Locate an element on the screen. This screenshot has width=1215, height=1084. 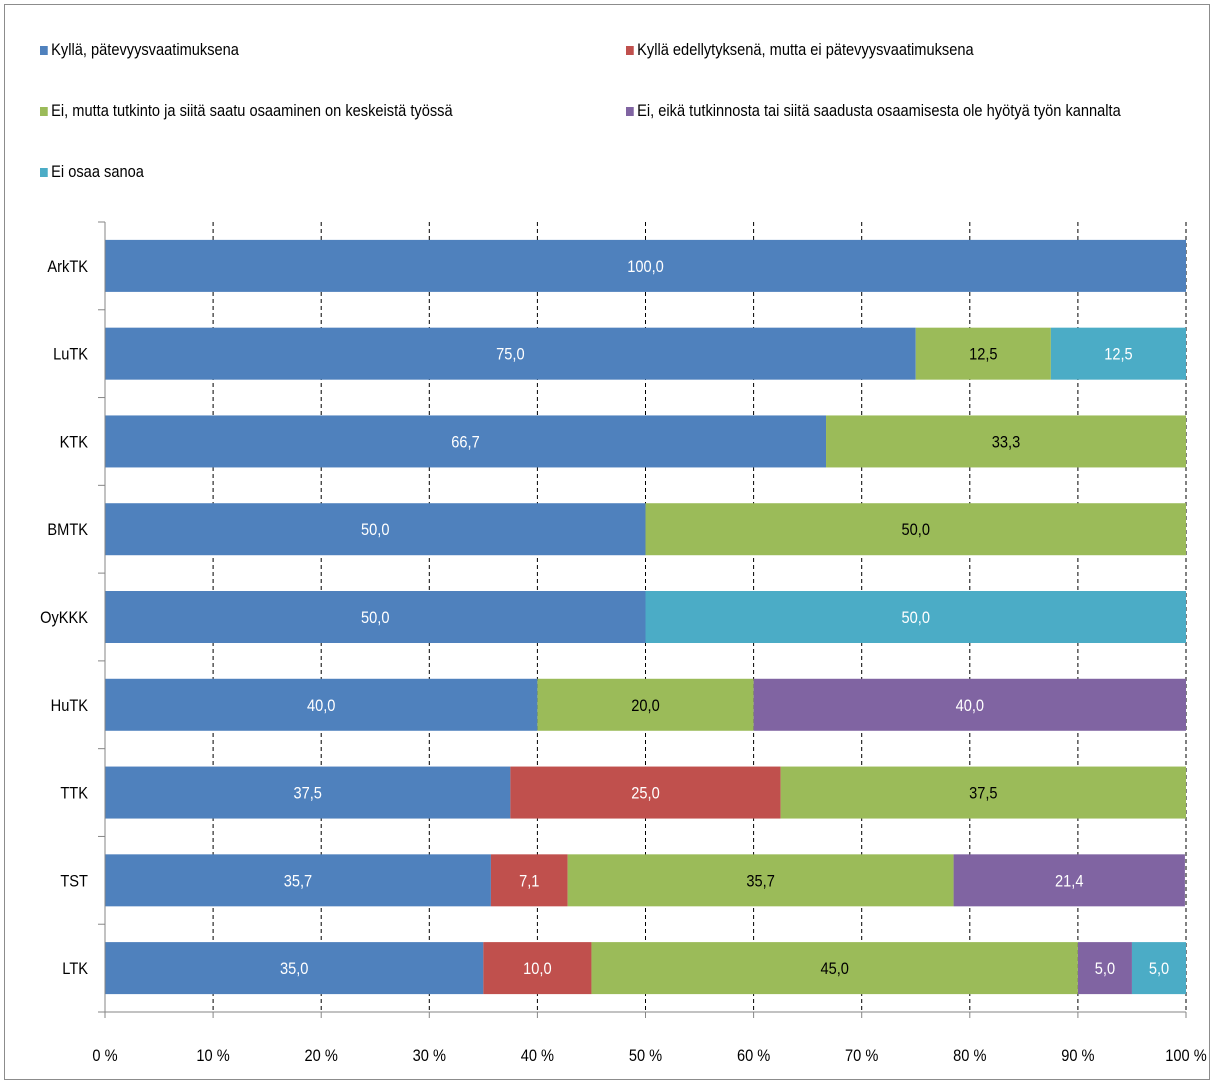
category-label: TTK is located at coordinates (74, 794).